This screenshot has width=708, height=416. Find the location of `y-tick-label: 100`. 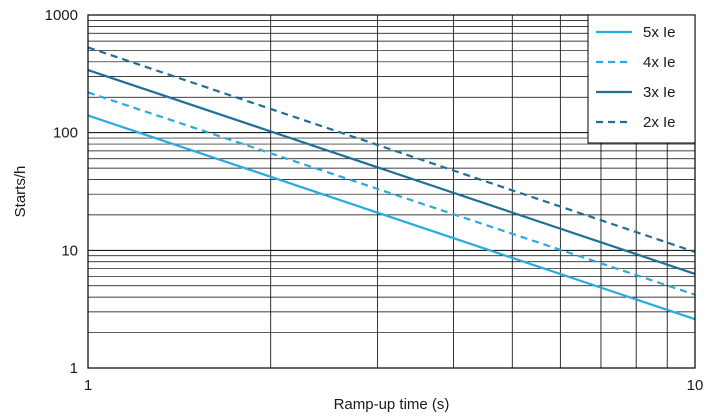

y-tick-label: 100 is located at coordinates (65, 133).